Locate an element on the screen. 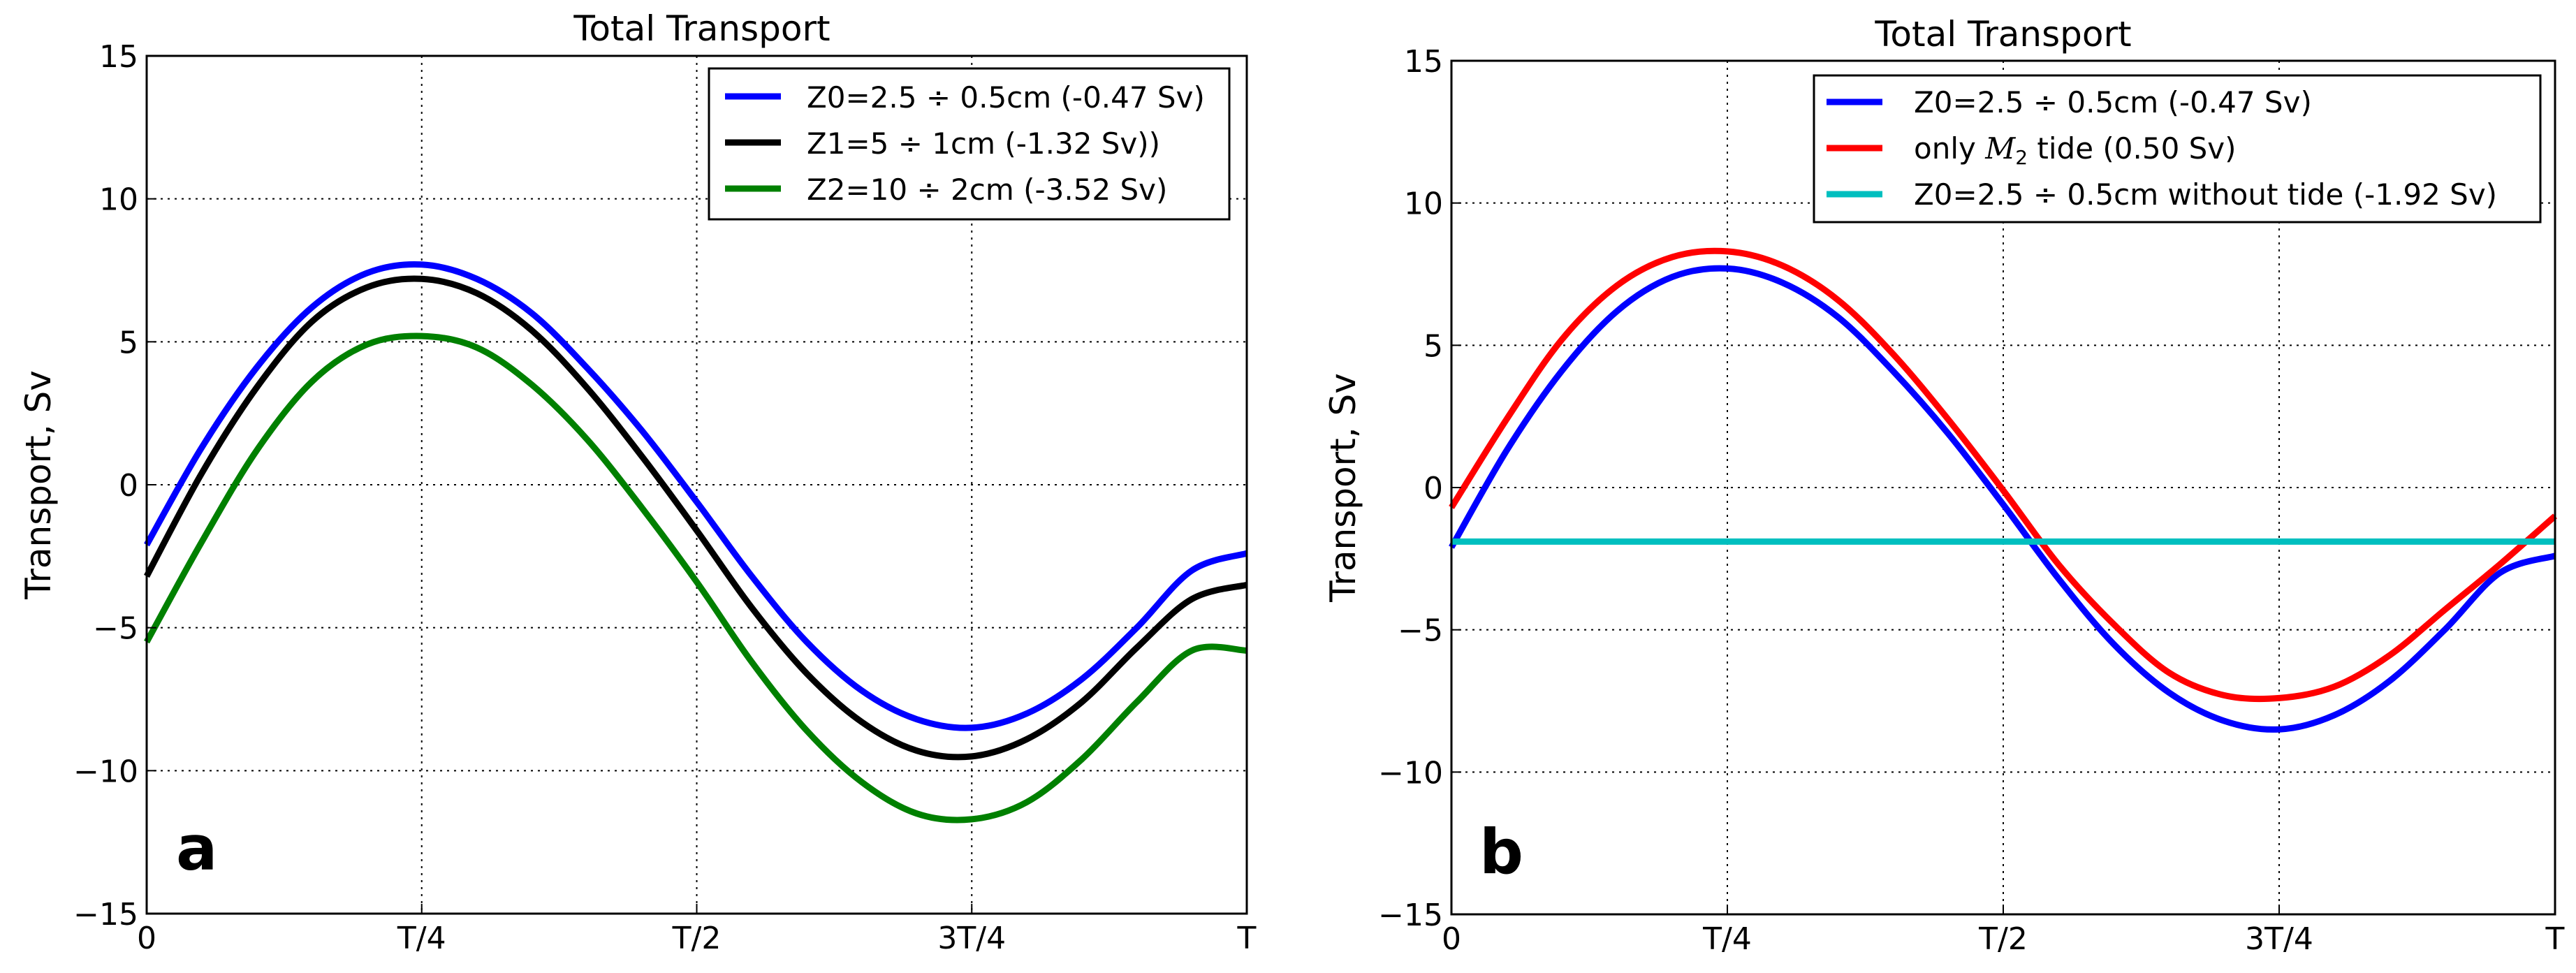 This screenshot has width=2576, height=973. panel-a-legend-box is located at coordinates (969, 144).